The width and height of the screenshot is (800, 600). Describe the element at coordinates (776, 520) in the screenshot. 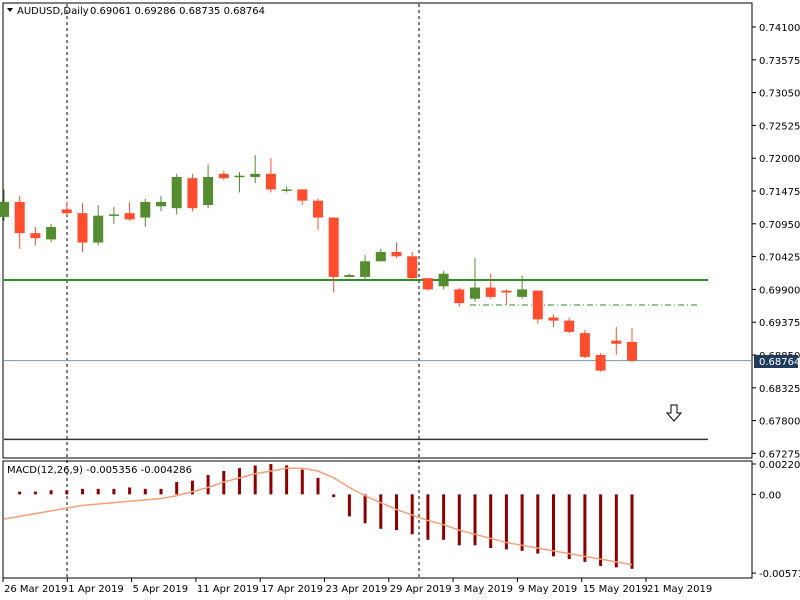

I see `macd-axis: 0.002205 0.00 -0.005716` at that location.